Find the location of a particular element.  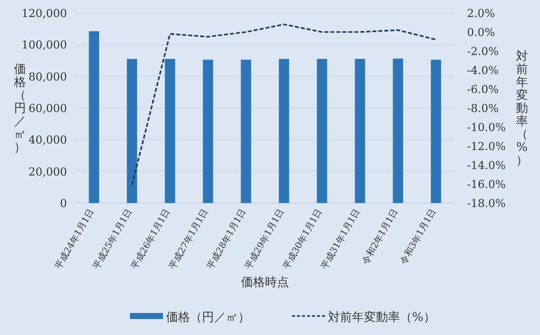

text: 対前年変動率（%） is located at coordinates (522, 108).